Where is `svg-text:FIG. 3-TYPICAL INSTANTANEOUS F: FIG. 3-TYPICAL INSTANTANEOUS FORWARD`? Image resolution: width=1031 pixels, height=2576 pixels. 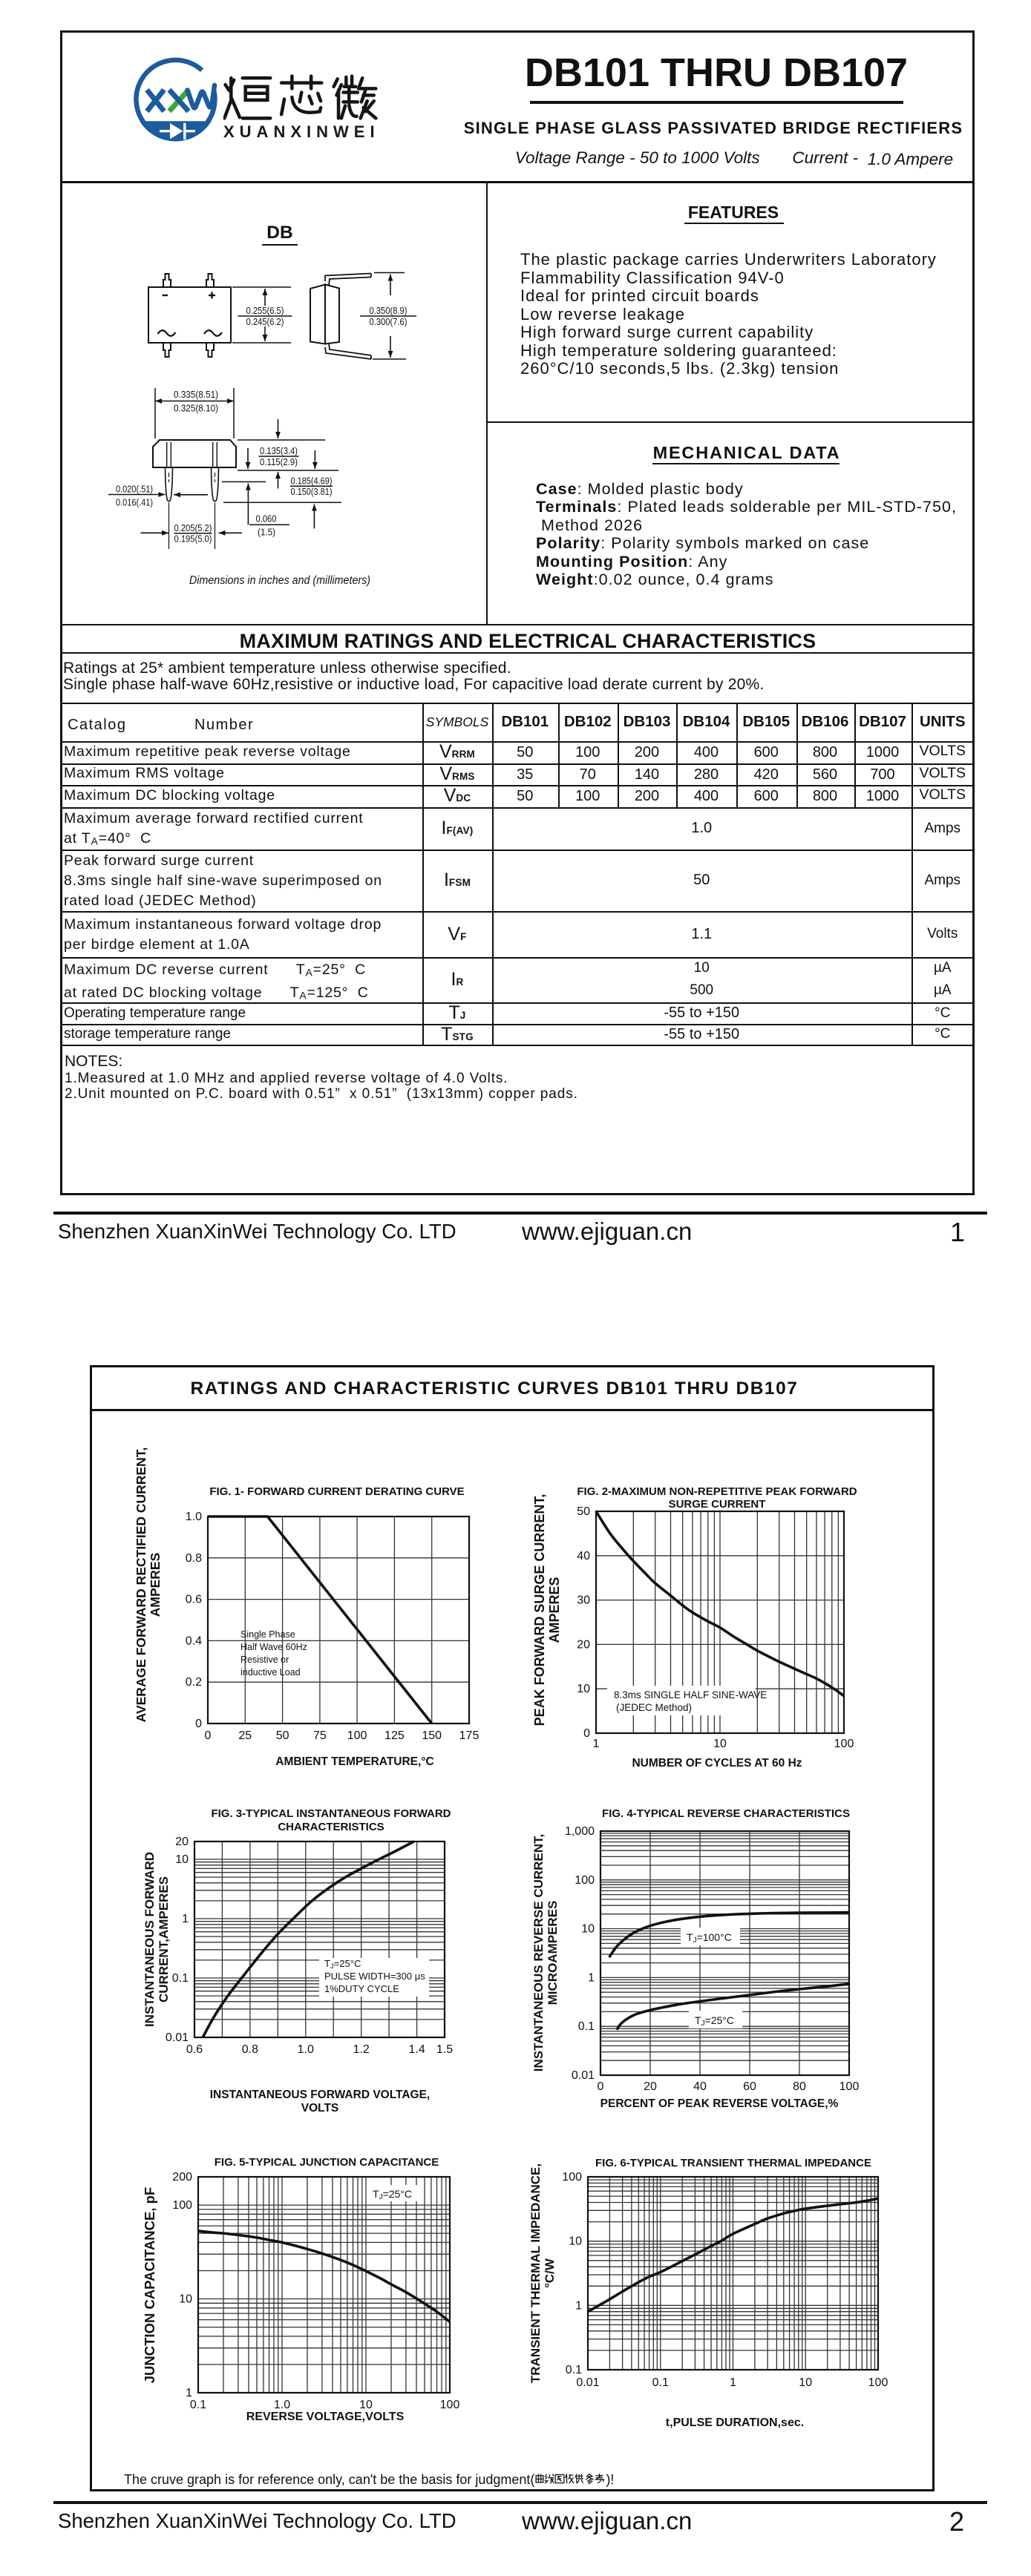
svg-text:FIG. 3-TYPICAL INSTANTANEOUS F: FIG. 3-TYPICAL INSTANTANEOUS FORWARD is located at coordinates (331, 1813).